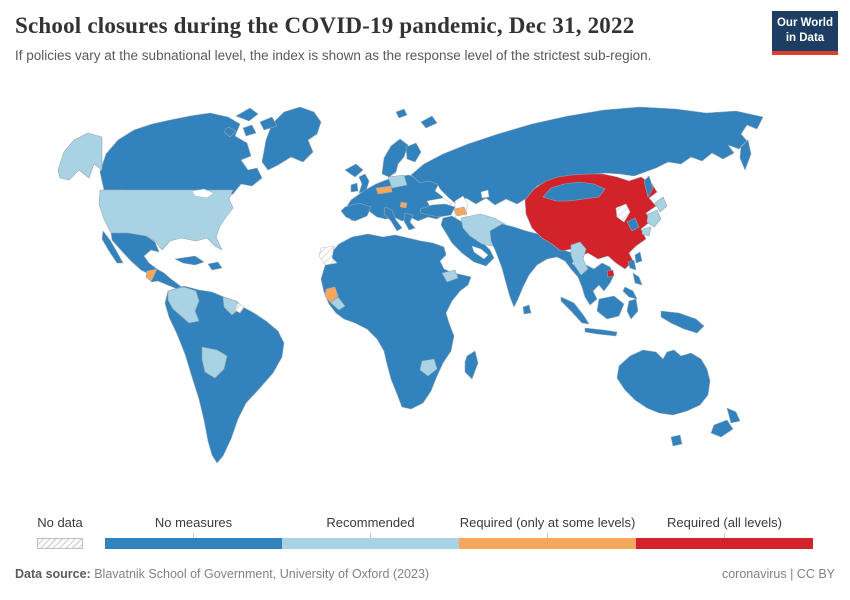  Describe the element at coordinates (437, 210) in the screenshot. I see `country-turkey` at that location.